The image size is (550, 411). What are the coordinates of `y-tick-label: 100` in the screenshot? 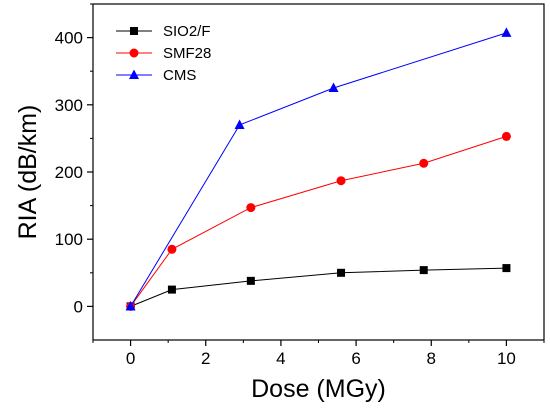 It's located at (69, 239).